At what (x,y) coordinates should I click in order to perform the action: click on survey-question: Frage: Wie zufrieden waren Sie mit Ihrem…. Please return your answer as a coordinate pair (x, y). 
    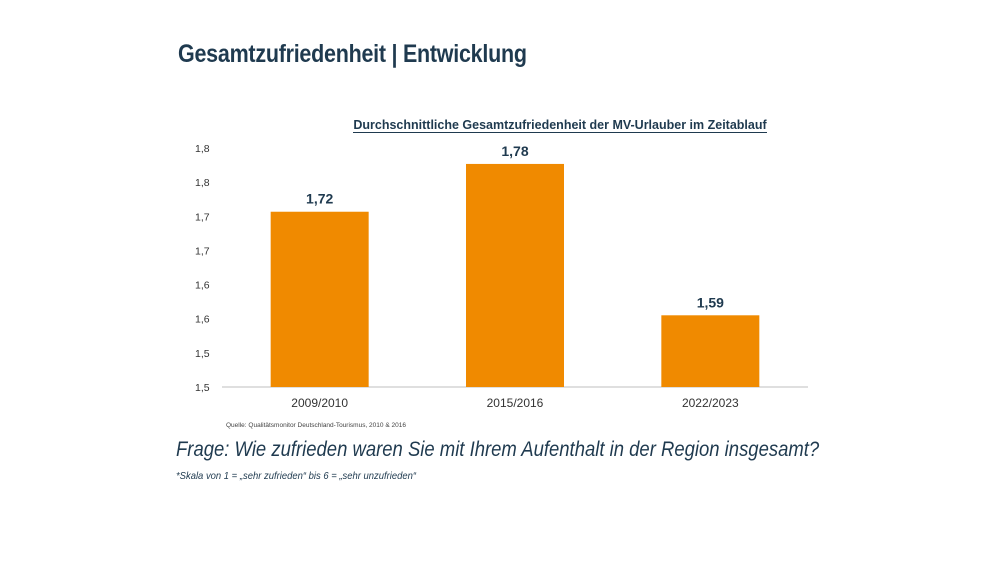
    Looking at the image, I should click on (498, 449).